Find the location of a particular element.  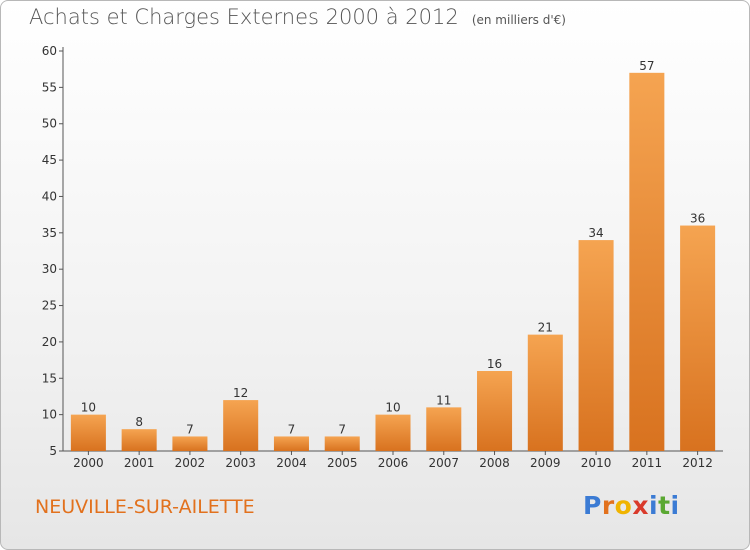

y-tick-label: 30 is located at coordinates (49, 269).